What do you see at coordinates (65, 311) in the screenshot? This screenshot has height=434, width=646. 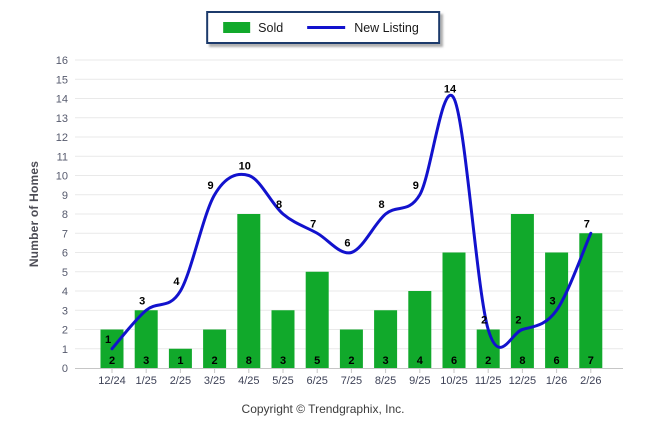 I see `y-tick-label: 3` at bounding box center [65, 311].